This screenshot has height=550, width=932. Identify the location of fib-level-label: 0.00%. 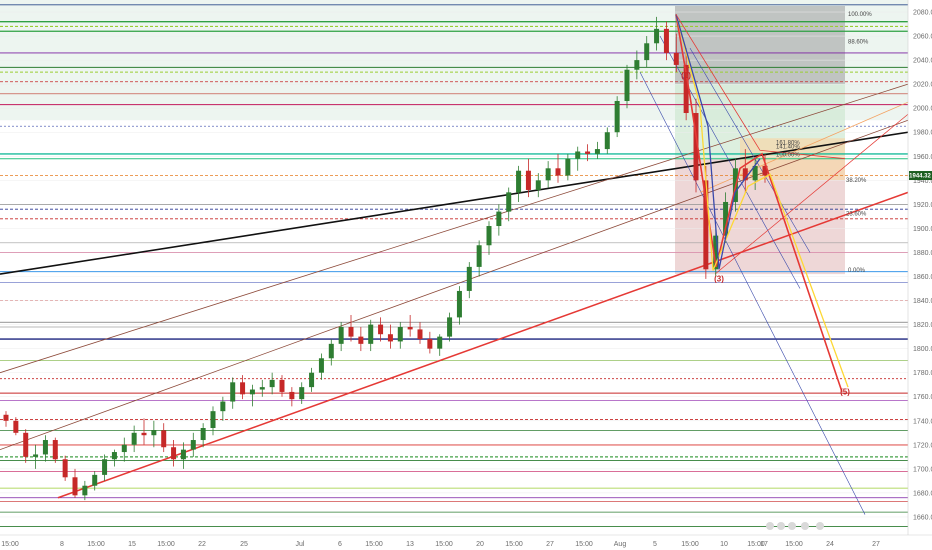
(857, 271).